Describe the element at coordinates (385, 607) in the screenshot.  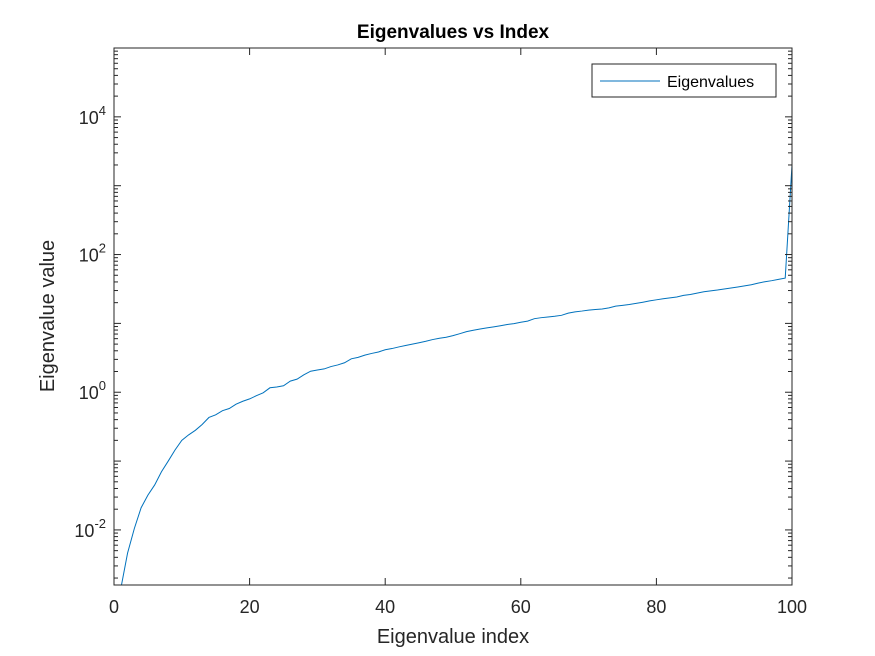
I see `x-tick-label: 40` at that location.